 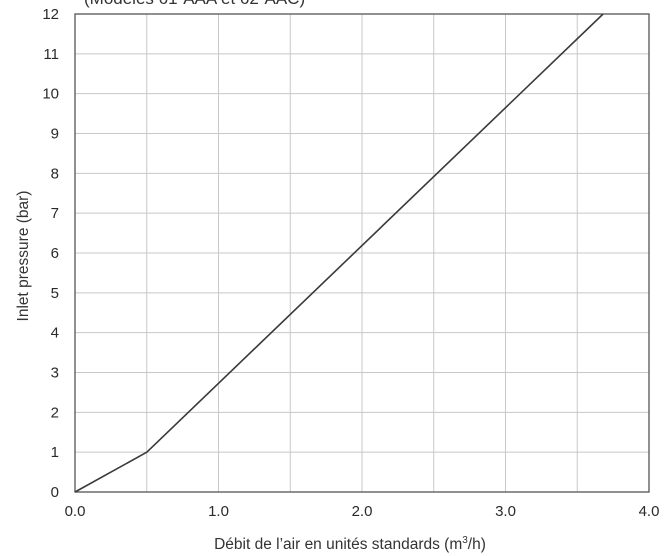 What do you see at coordinates (55, 373) in the screenshot?
I see `y-tick-label: 3` at bounding box center [55, 373].